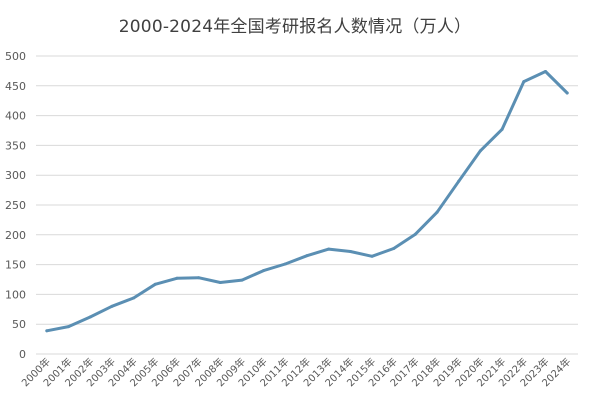 Image resolution: width=590 pixels, height=400 pixels. I want to click on y-tick-label: 100, so click(15, 294).